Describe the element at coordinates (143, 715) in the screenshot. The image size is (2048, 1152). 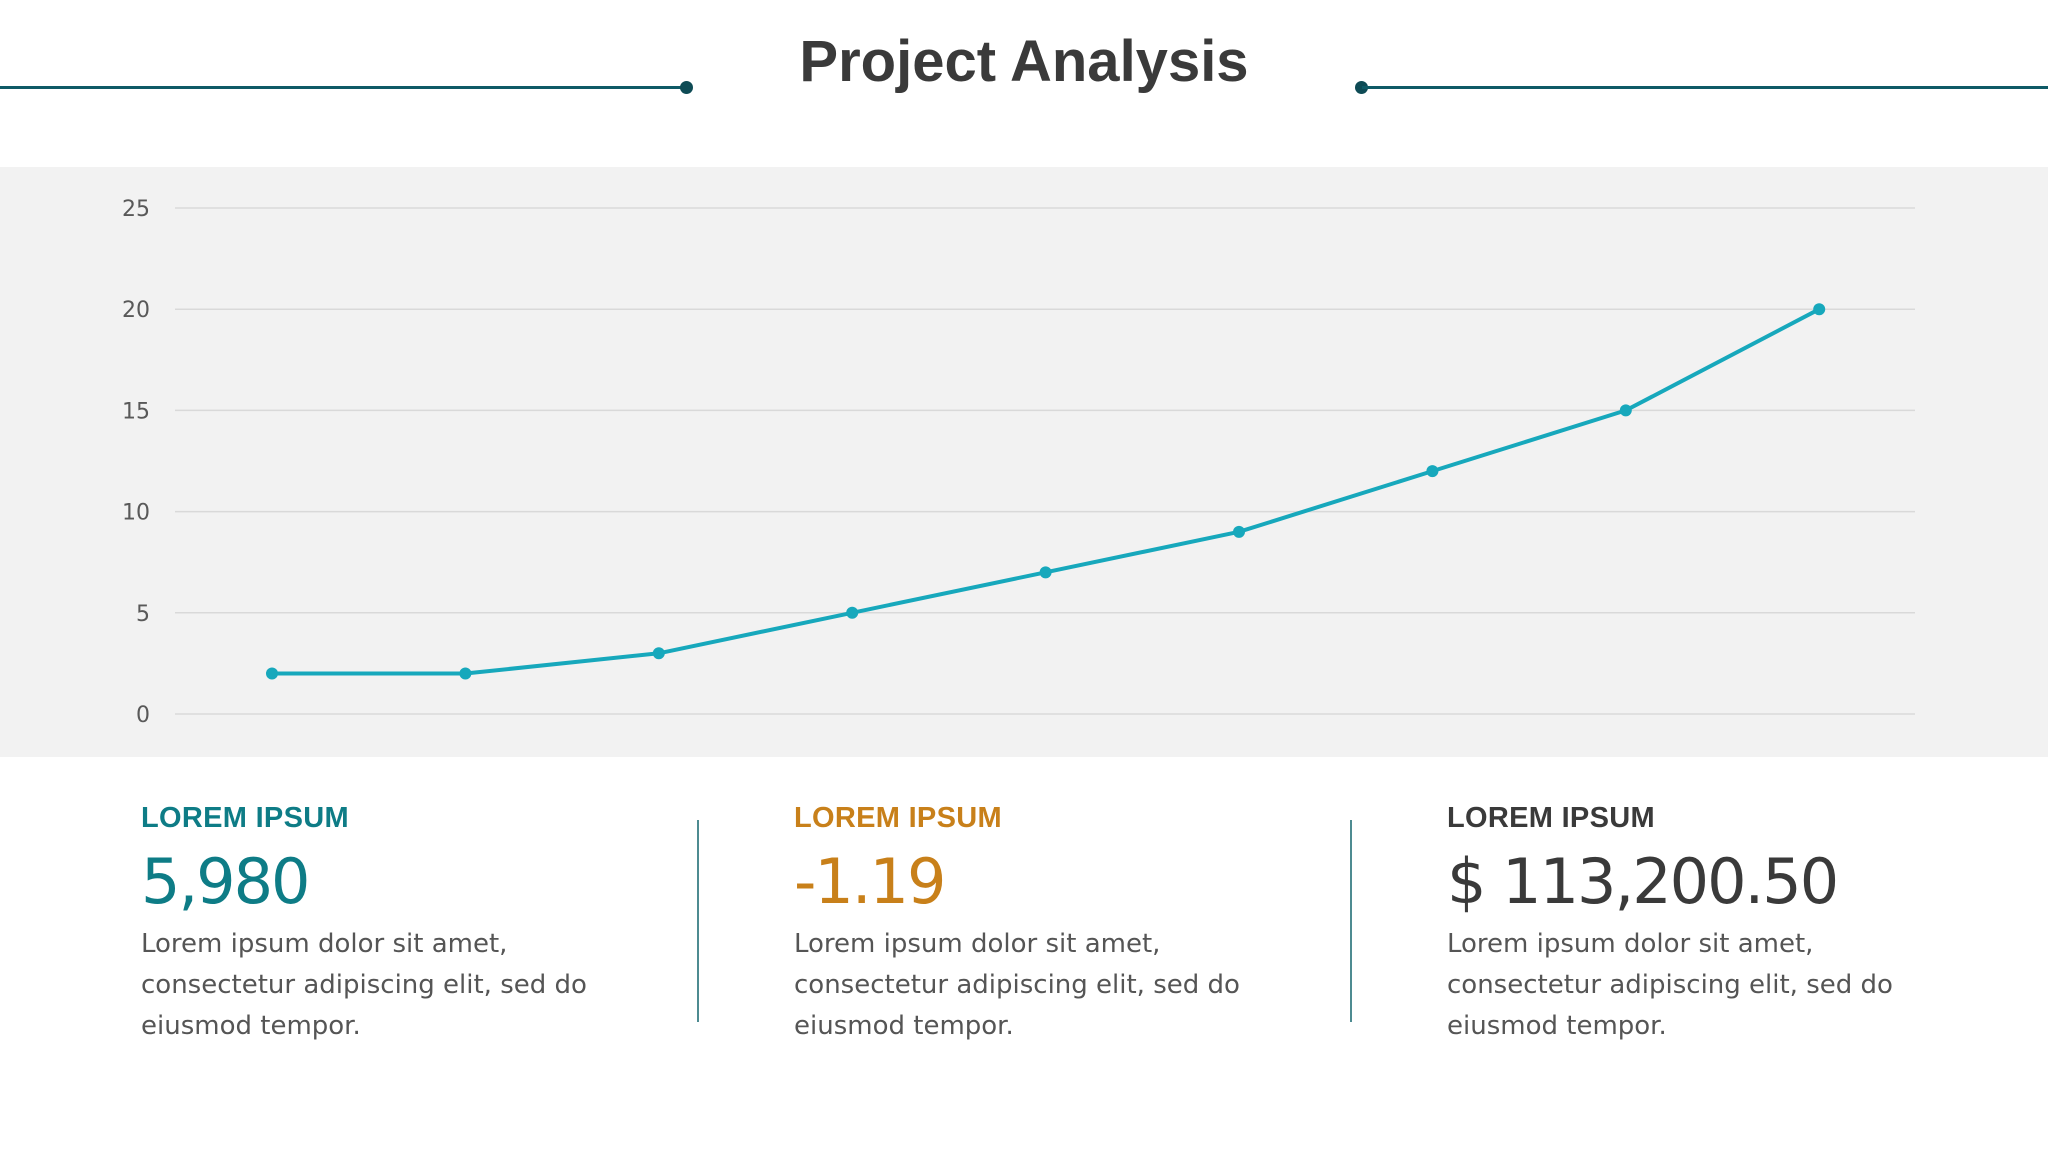
I see `y-tick-label: 0` at that location.